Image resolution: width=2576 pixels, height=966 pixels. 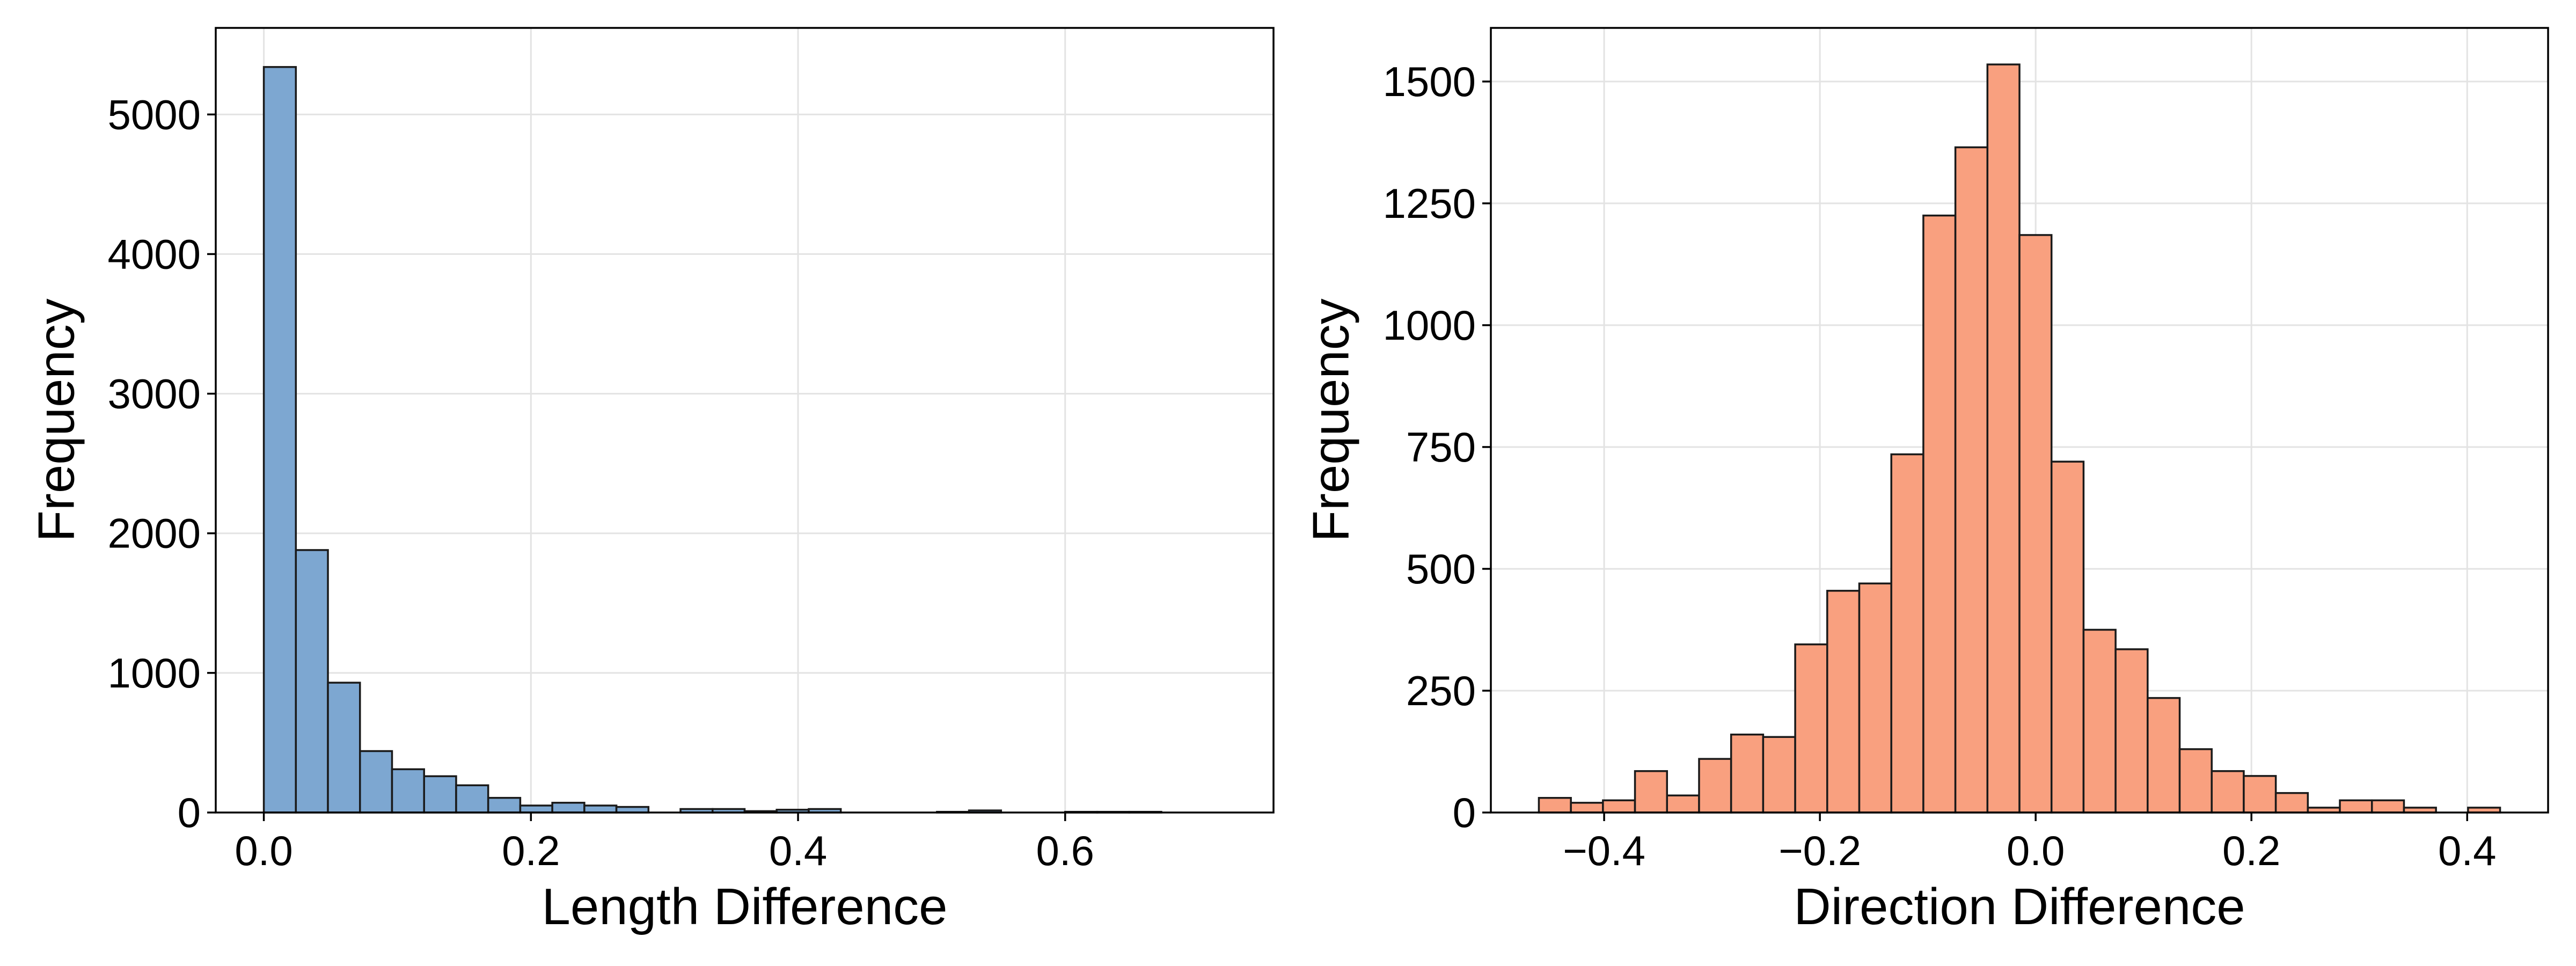 What do you see at coordinates (1441, 447) in the screenshot?
I see `y-tick-label: 750` at bounding box center [1441, 447].